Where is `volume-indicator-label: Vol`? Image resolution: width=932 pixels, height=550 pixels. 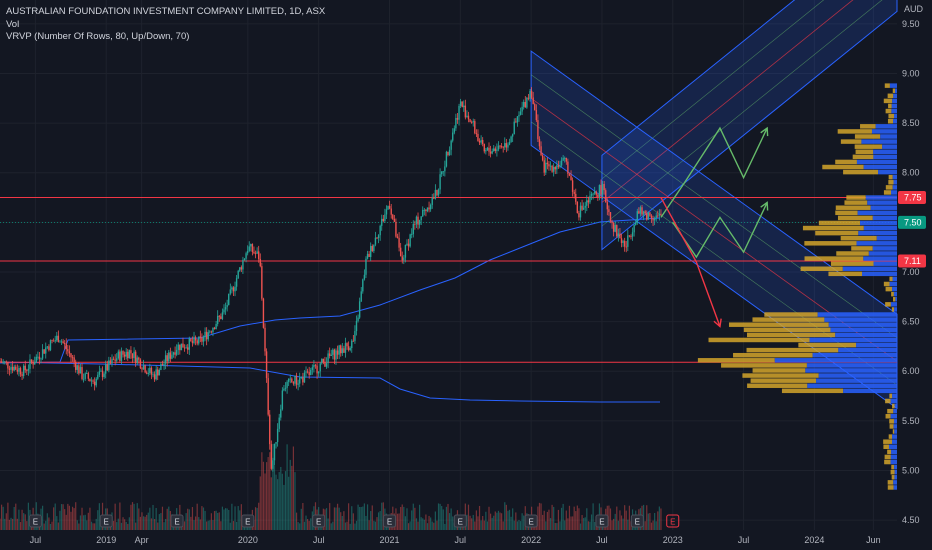
volume-indicator-label: Vol is located at coordinates (13, 24).